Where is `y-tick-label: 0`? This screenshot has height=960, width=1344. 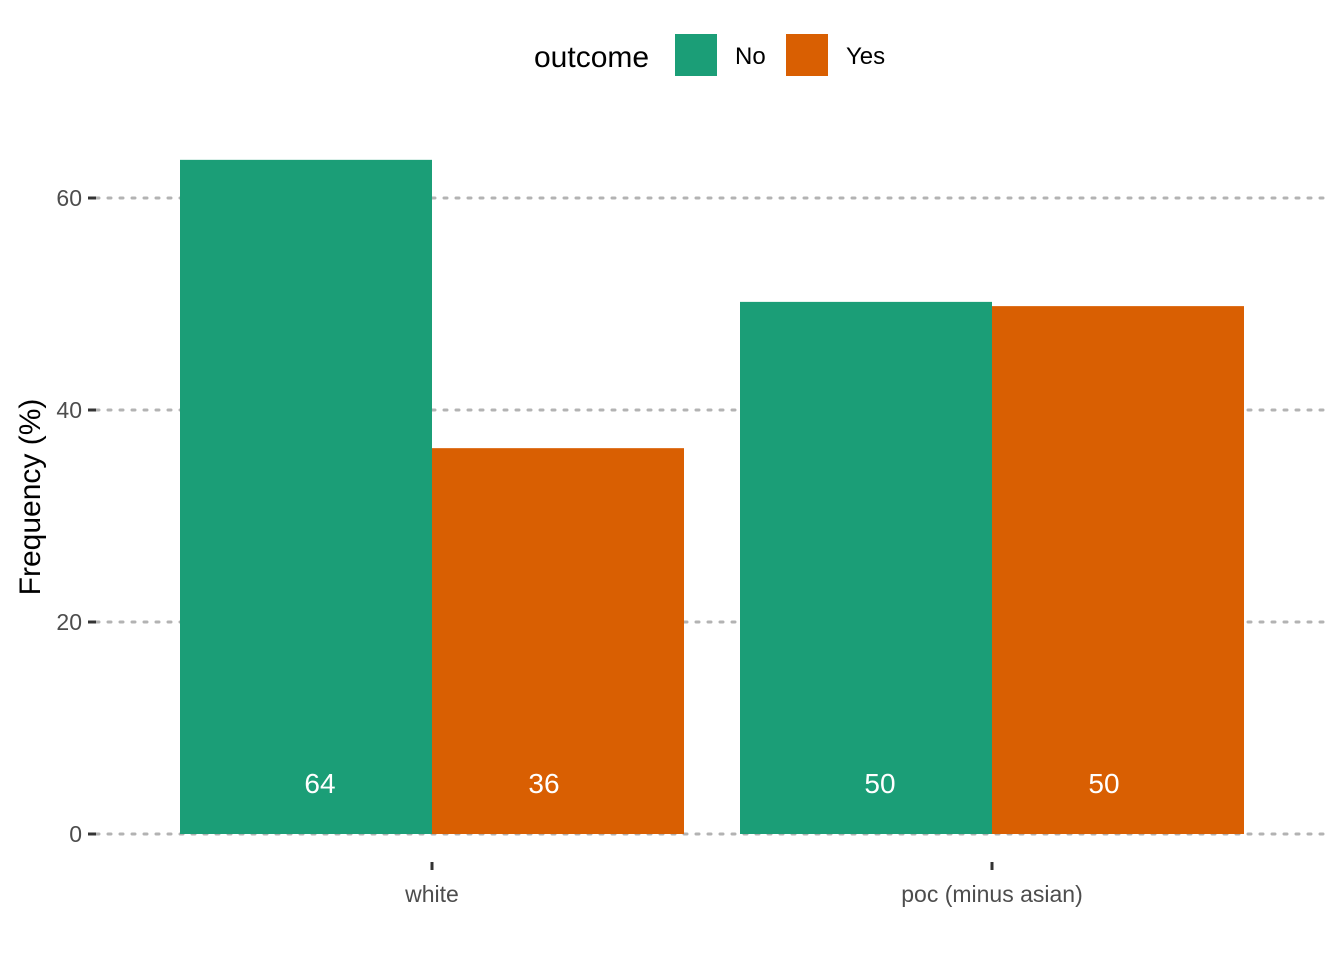 y-tick-label: 0 is located at coordinates (75, 834).